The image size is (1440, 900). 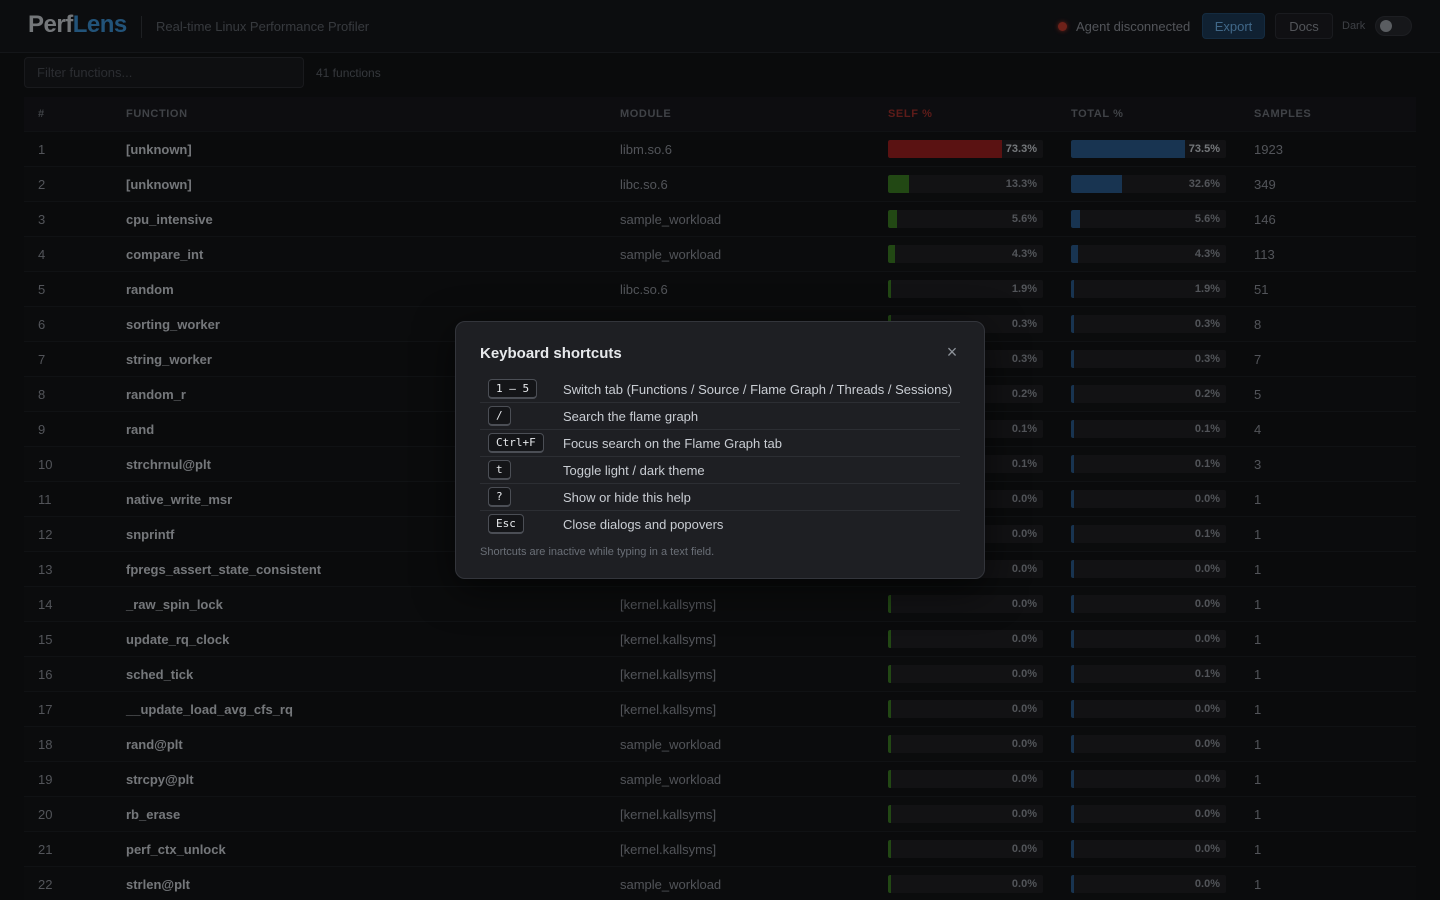 What do you see at coordinates (77, 25) in the screenshot?
I see `app-logo: PerfLens` at bounding box center [77, 25].